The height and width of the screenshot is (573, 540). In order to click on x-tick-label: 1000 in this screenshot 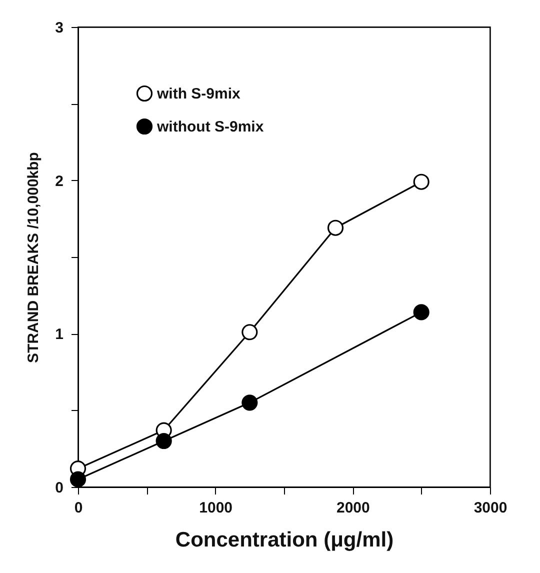, I will do `click(216, 508)`.